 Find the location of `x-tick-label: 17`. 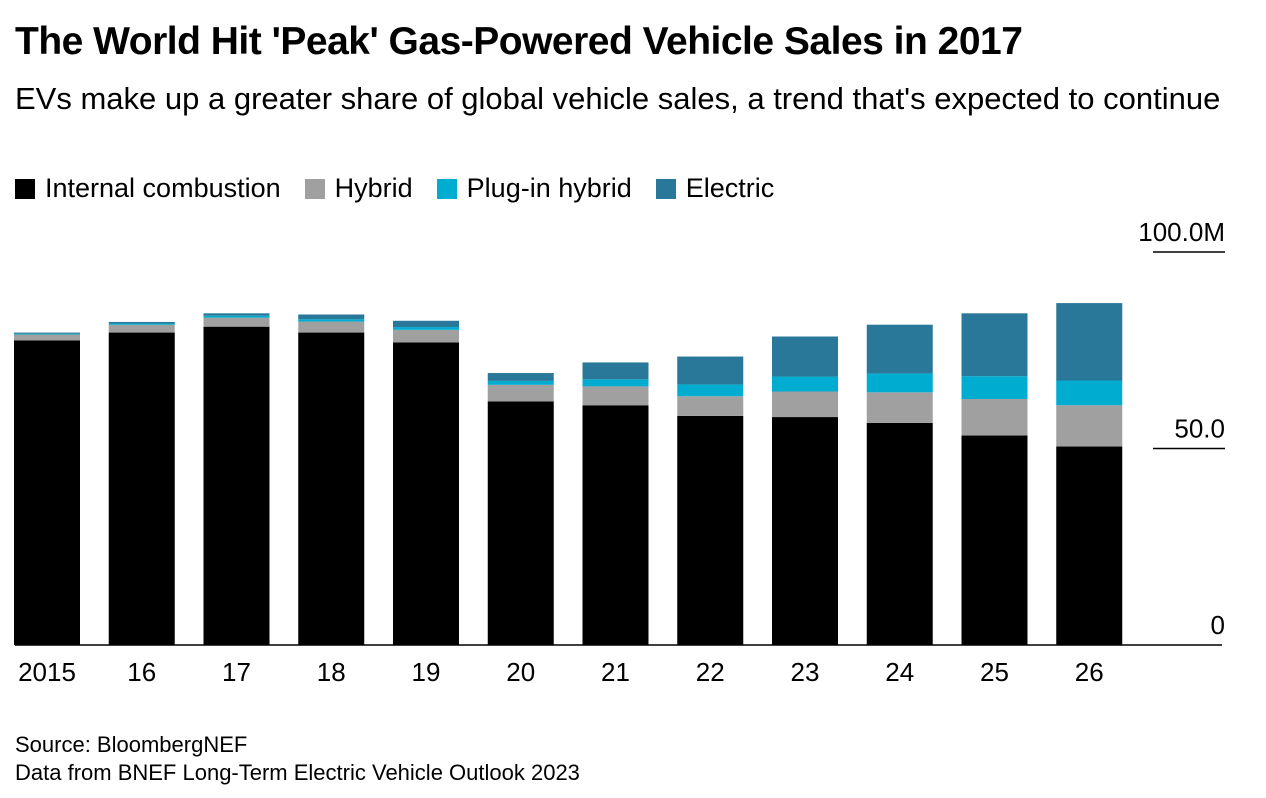

x-tick-label: 17 is located at coordinates (236, 672).